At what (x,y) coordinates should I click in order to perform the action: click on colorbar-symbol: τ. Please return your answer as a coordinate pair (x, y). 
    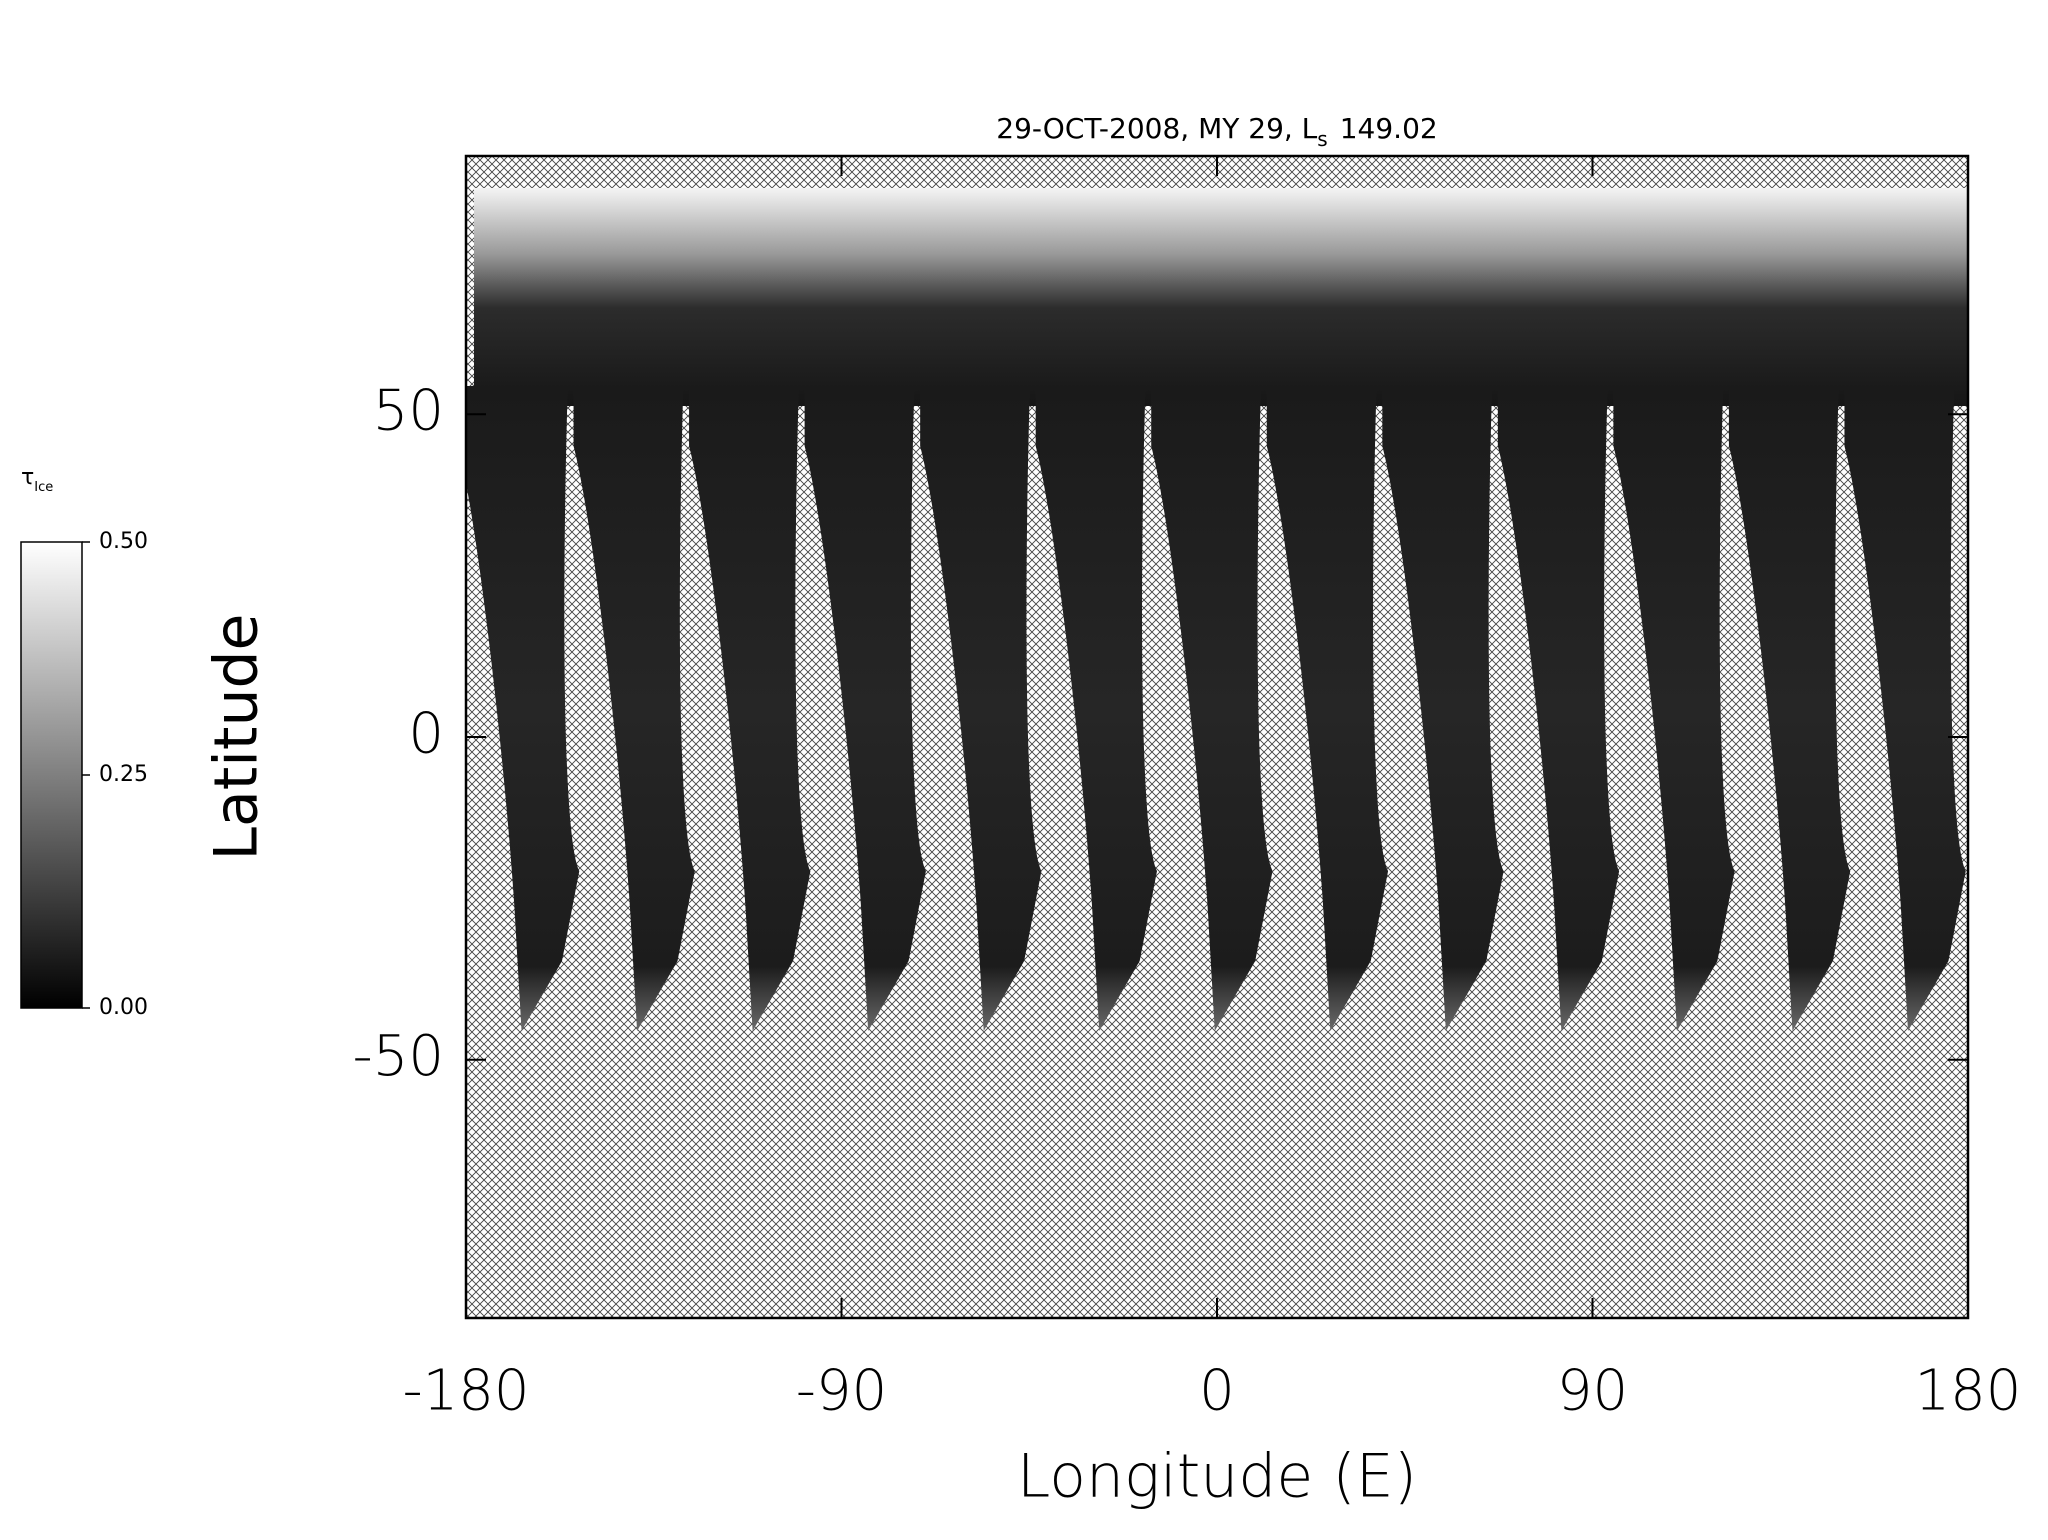
    Looking at the image, I should click on (27, 477).